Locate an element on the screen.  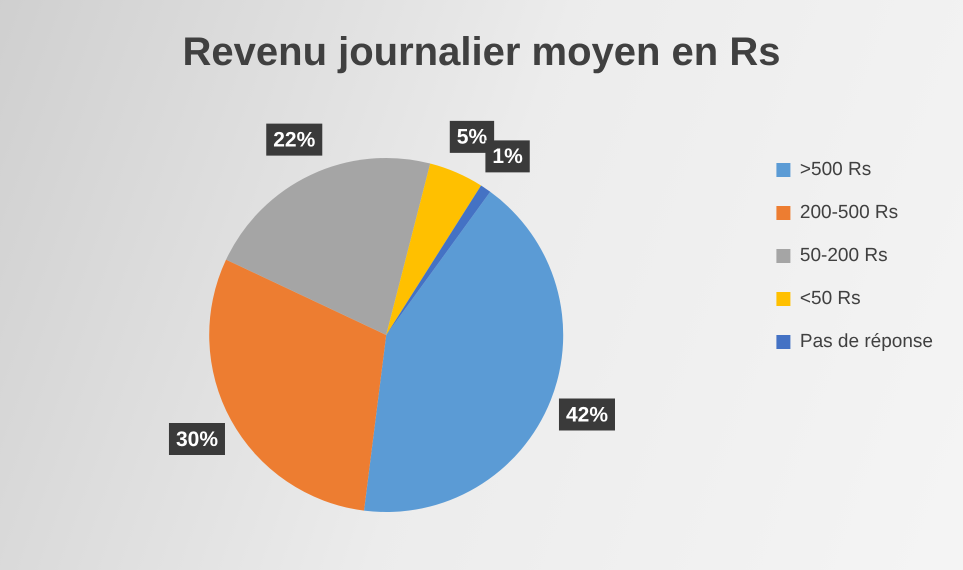
data-label: 30% is located at coordinates (197, 439).